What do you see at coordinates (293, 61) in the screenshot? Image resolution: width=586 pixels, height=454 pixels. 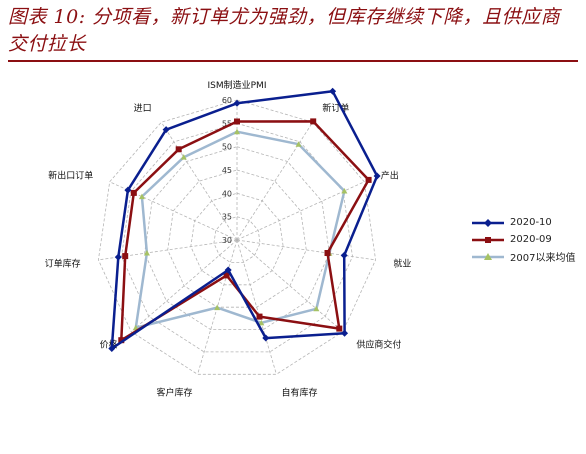 I see `caption-divider` at bounding box center [293, 61].